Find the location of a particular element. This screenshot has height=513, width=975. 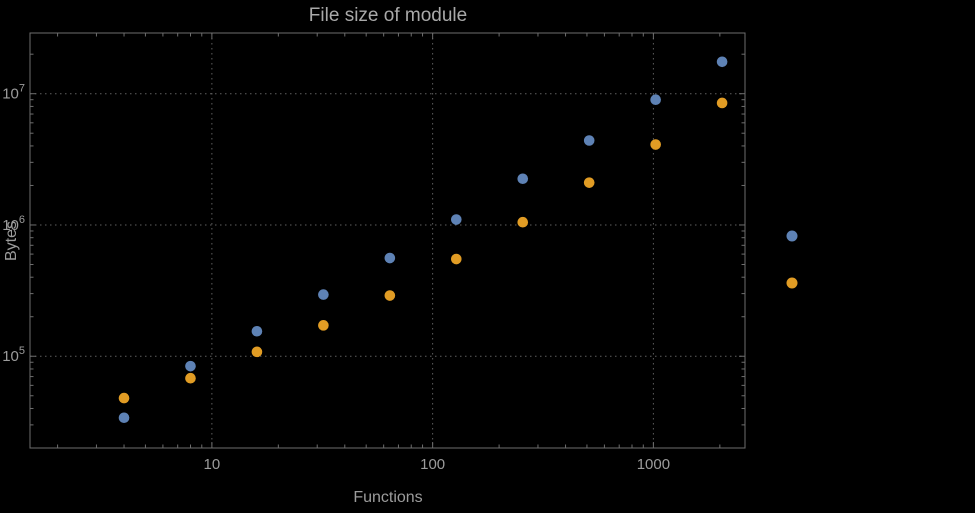

legend is located at coordinates (792, 259).